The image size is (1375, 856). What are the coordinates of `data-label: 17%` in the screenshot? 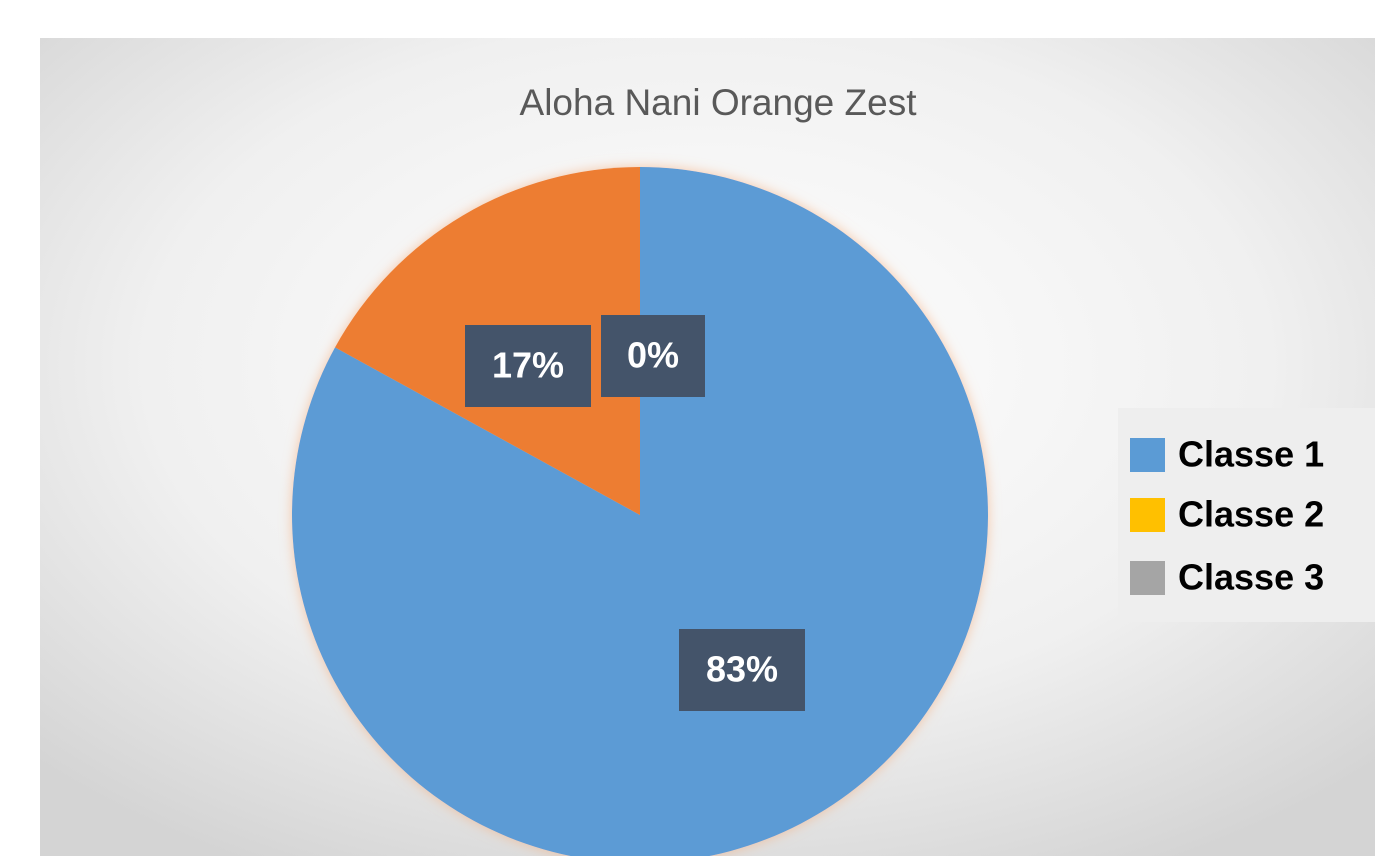 It's located at (528, 365).